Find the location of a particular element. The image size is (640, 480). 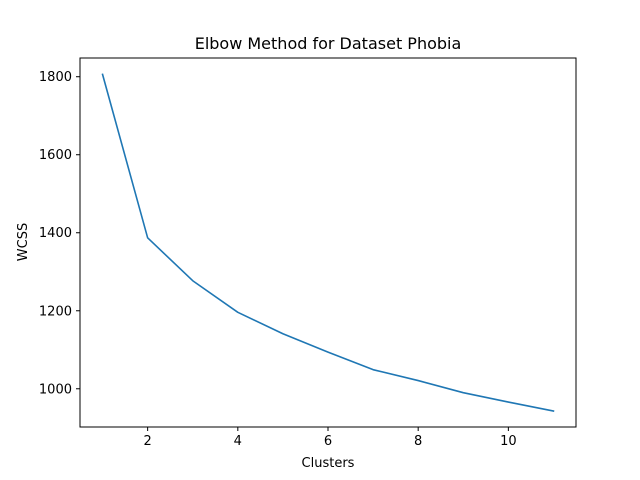

x-axis-label: Clusters is located at coordinates (328, 463).